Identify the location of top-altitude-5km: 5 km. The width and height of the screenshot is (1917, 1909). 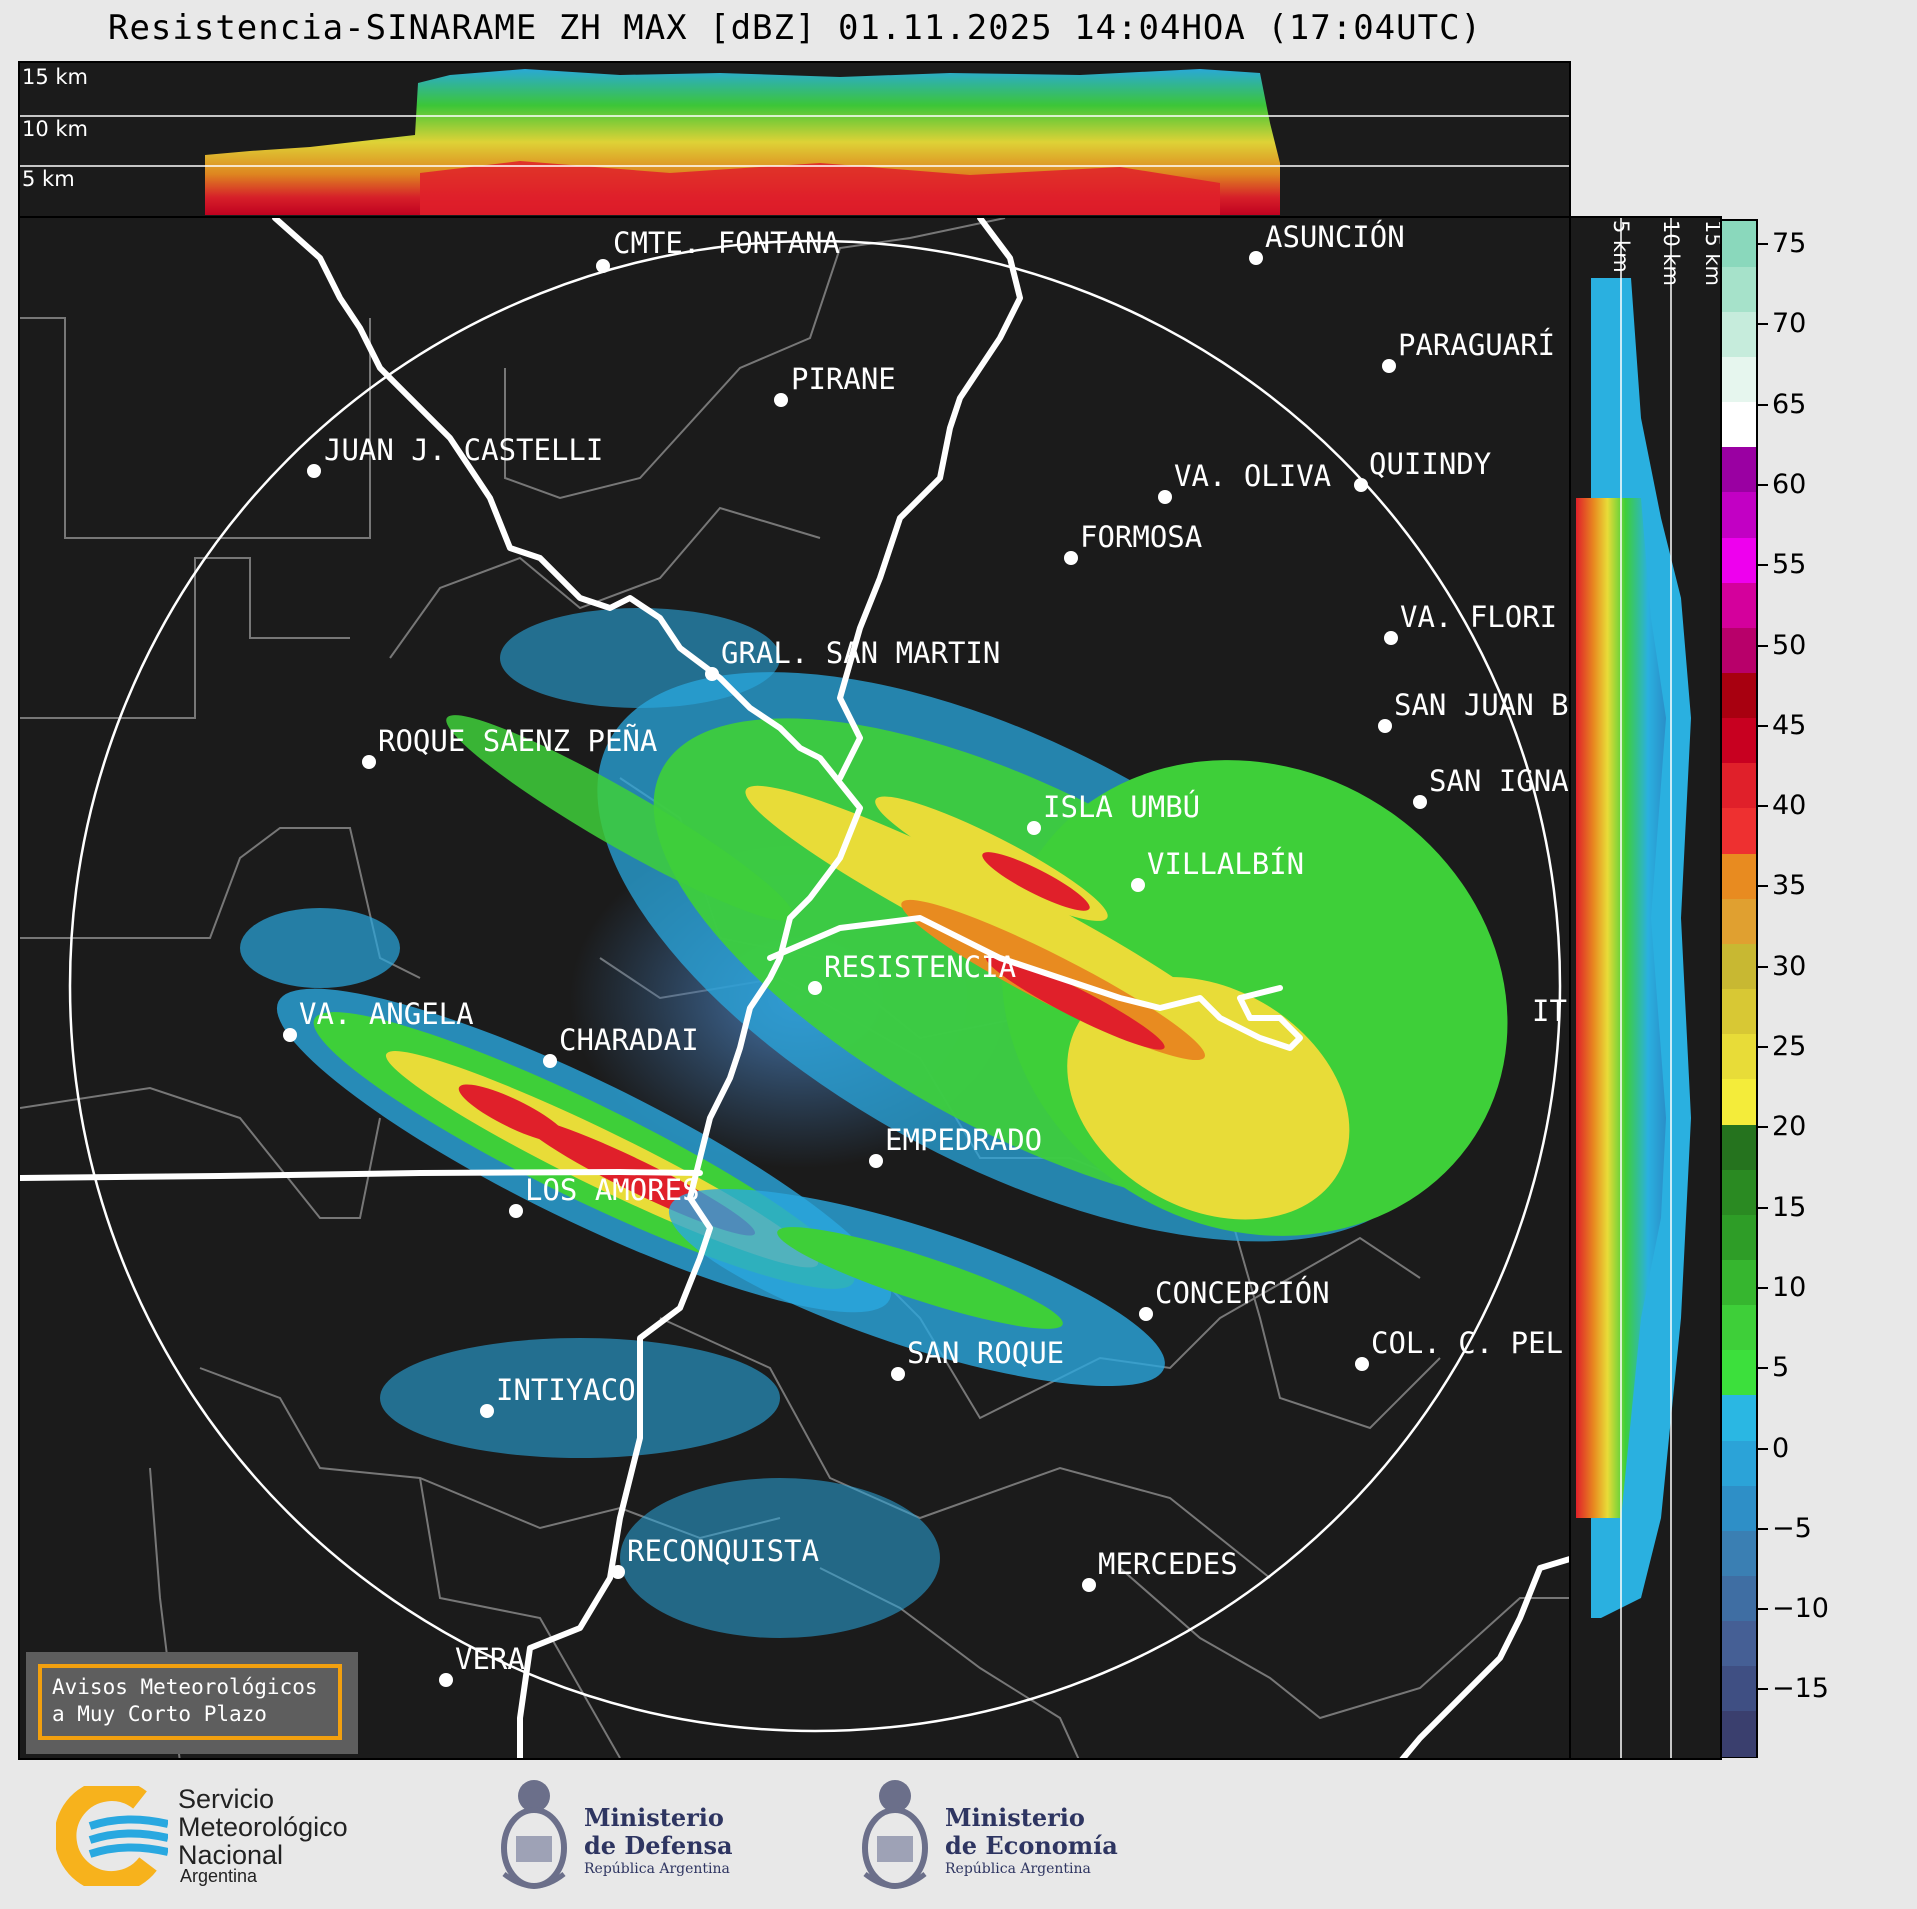
(48, 179).